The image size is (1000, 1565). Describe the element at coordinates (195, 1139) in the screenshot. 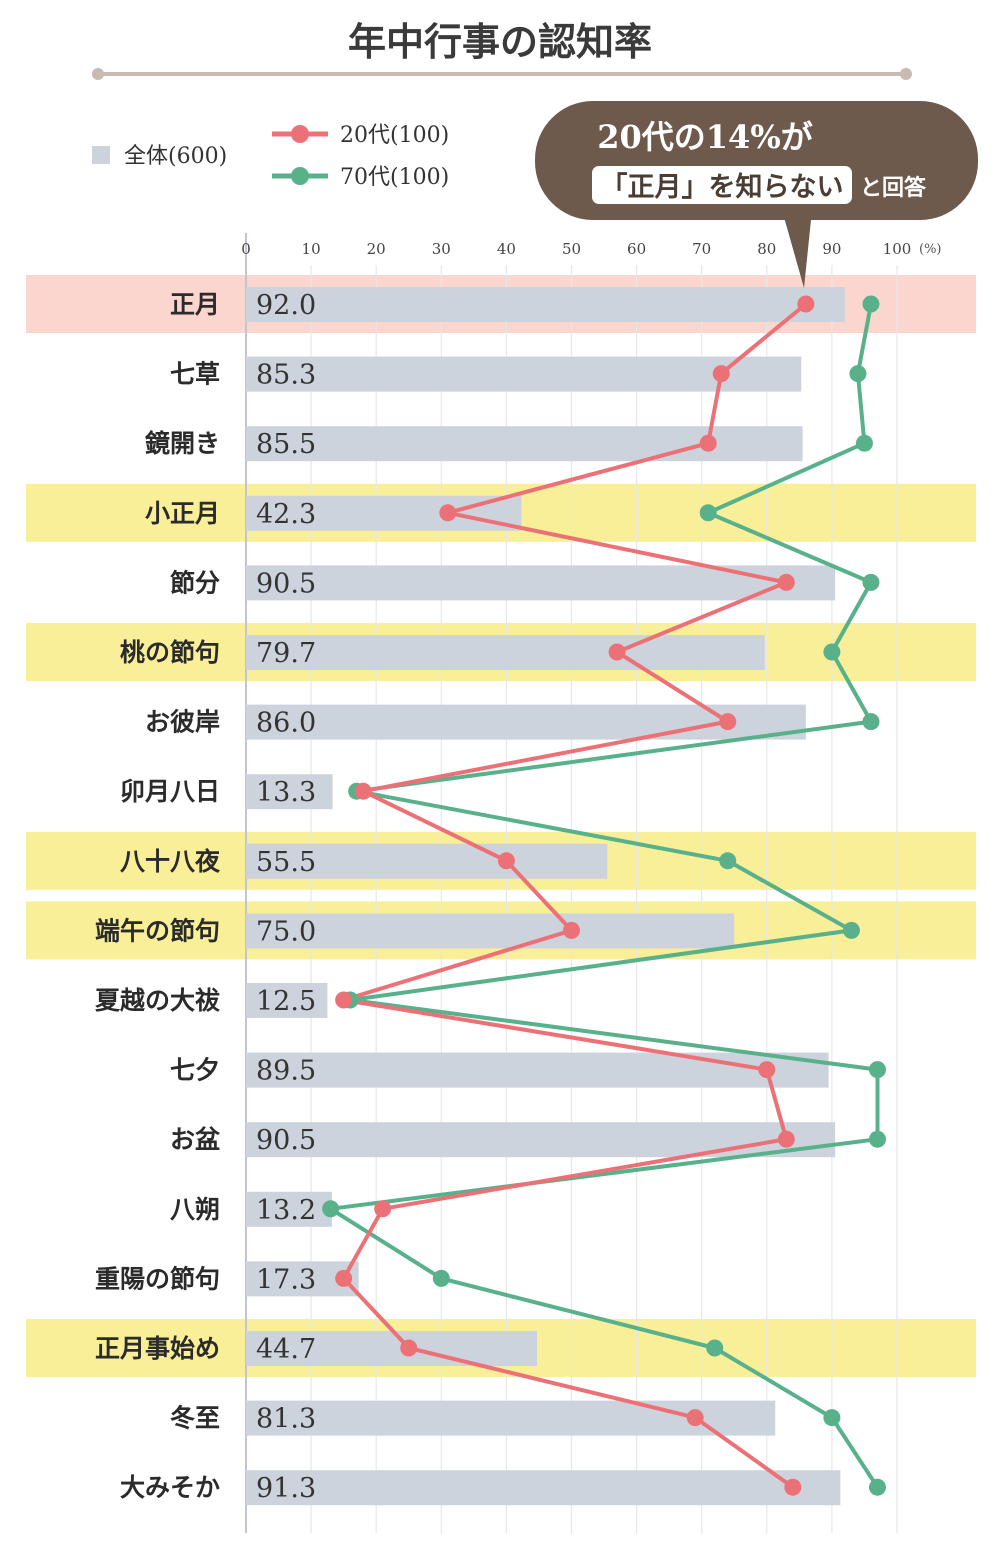

I see `category-label-12: お盆` at that location.